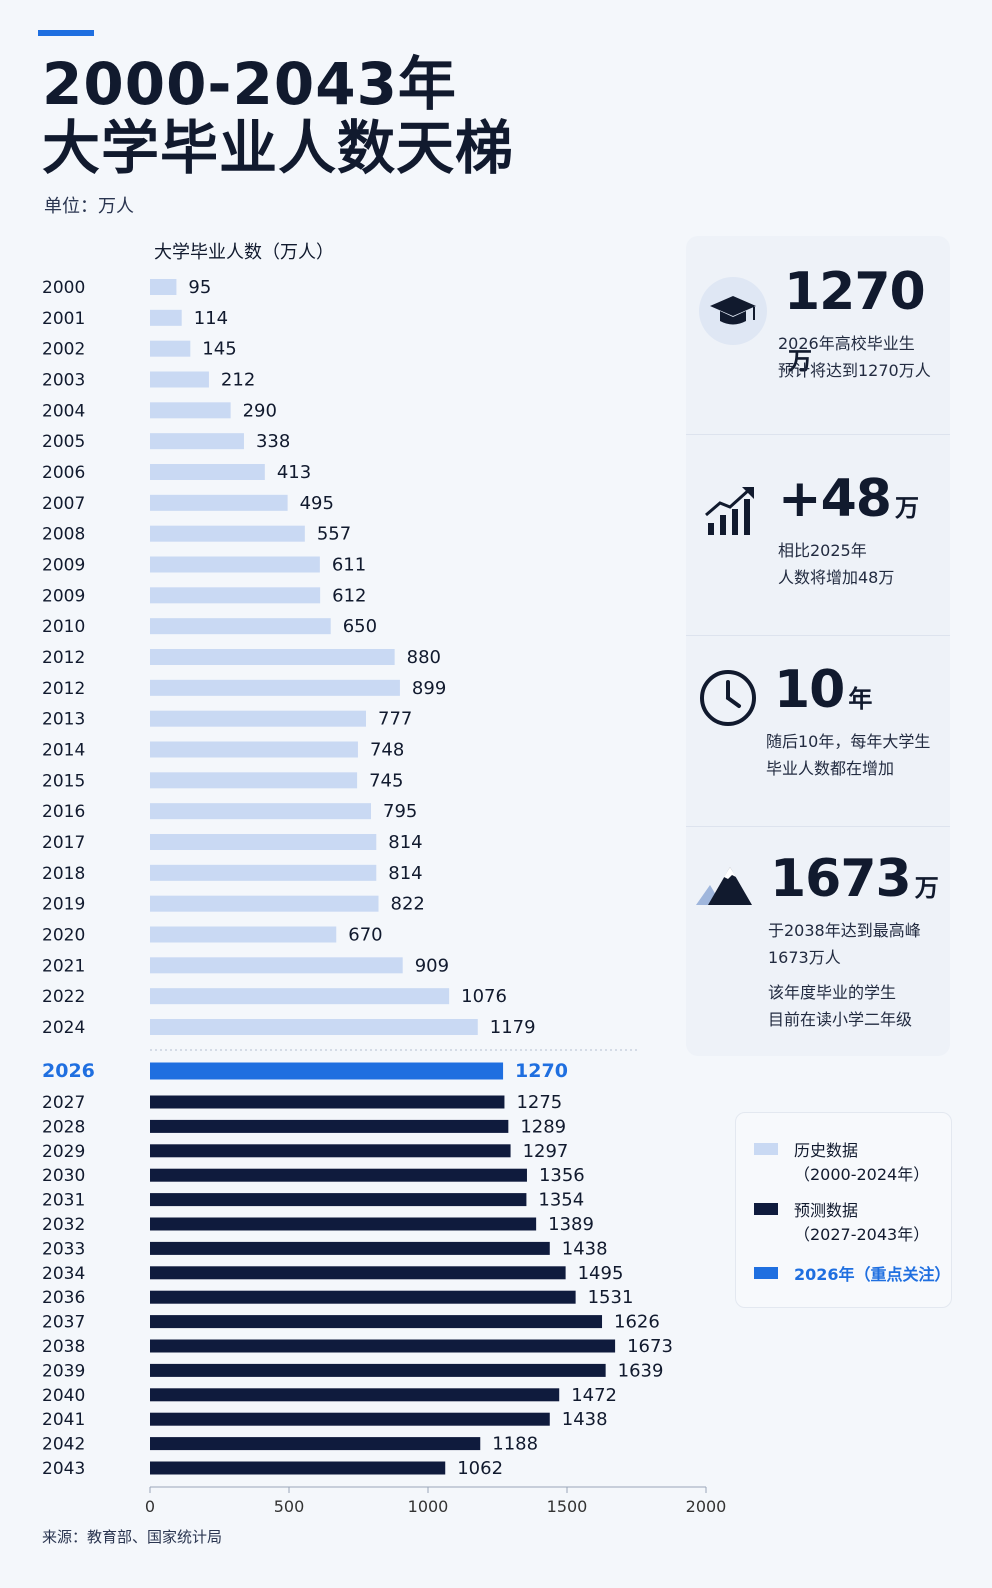 This screenshot has height=1588, width=992. Describe the element at coordinates (63, 751) in the screenshot. I see `year-label: 2014` at that location.